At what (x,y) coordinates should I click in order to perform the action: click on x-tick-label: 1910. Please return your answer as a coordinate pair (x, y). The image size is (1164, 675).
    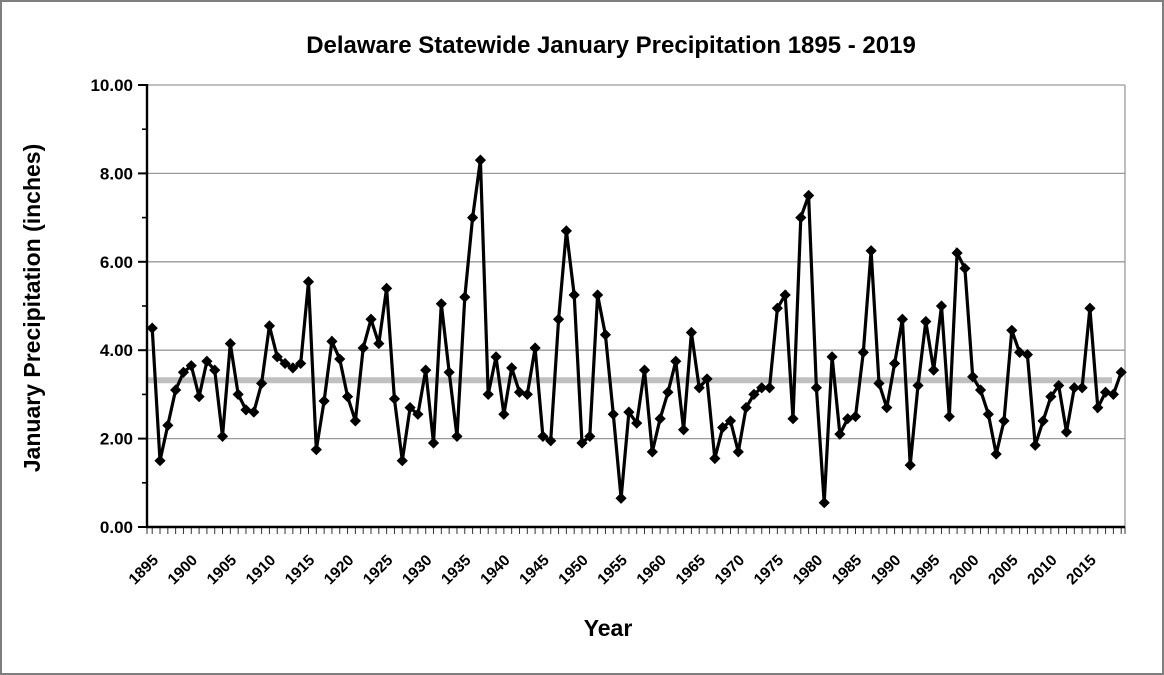
    Looking at the image, I should click on (261, 570).